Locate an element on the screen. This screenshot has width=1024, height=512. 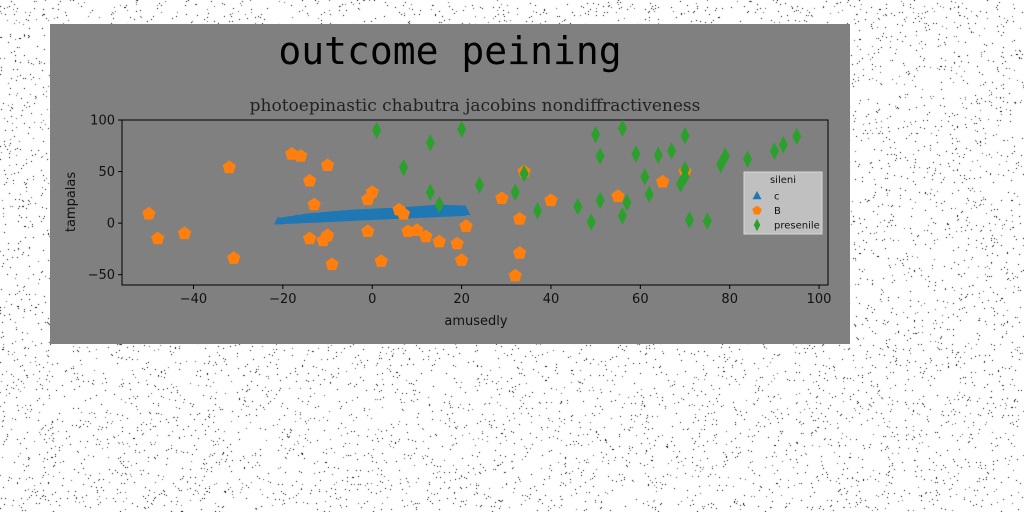
x-tick-label: 80 is located at coordinates (729, 299).